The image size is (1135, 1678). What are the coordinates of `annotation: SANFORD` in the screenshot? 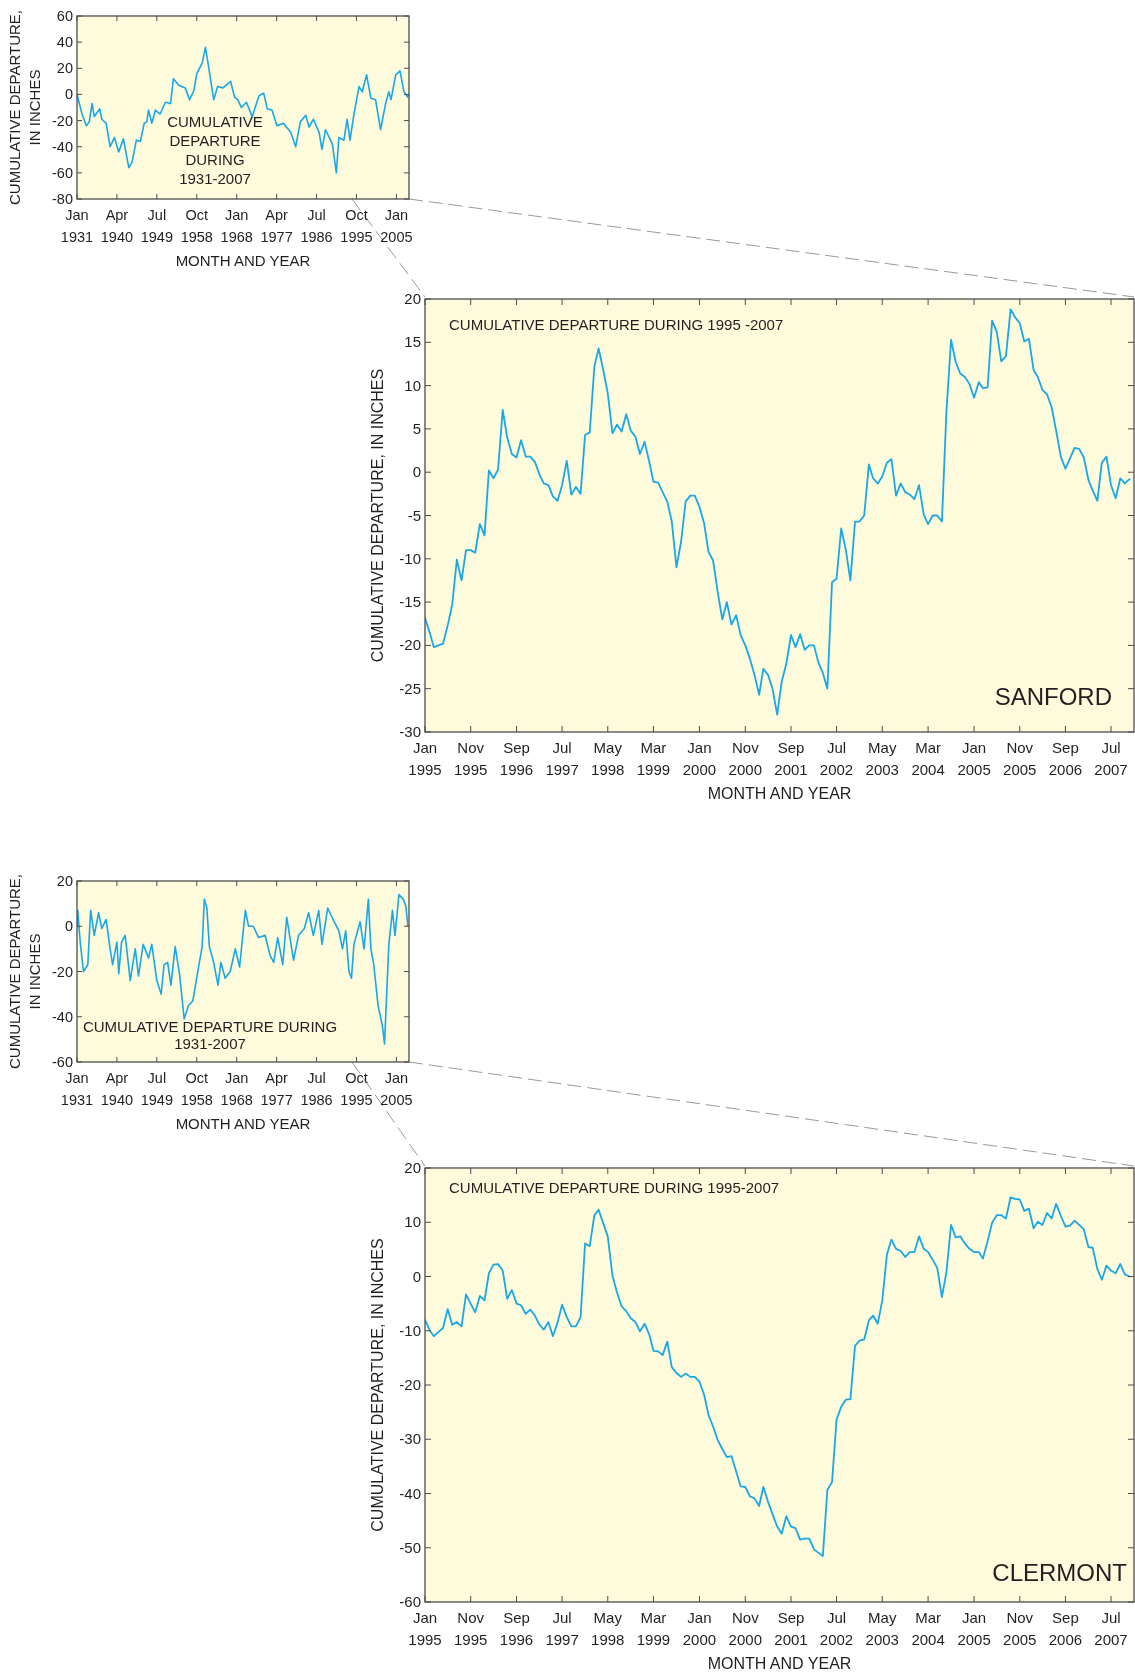 It's located at (1053, 696).